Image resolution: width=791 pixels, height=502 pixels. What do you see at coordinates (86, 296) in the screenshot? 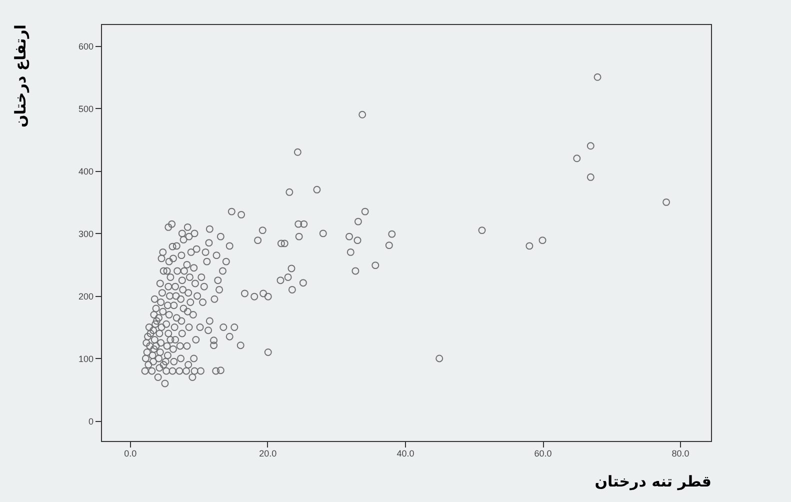
I see `y-tick-label: 200` at bounding box center [86, 296].